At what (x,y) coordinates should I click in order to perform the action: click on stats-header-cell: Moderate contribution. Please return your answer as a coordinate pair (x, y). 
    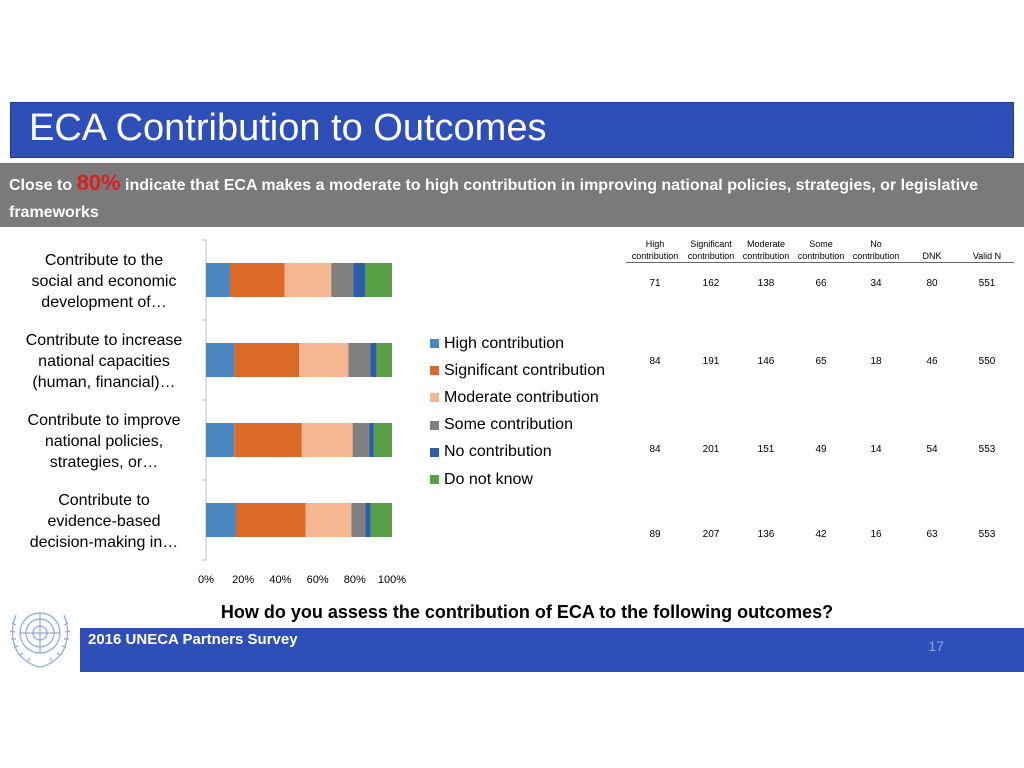
    Looking at the image, I should click on (766, 250).